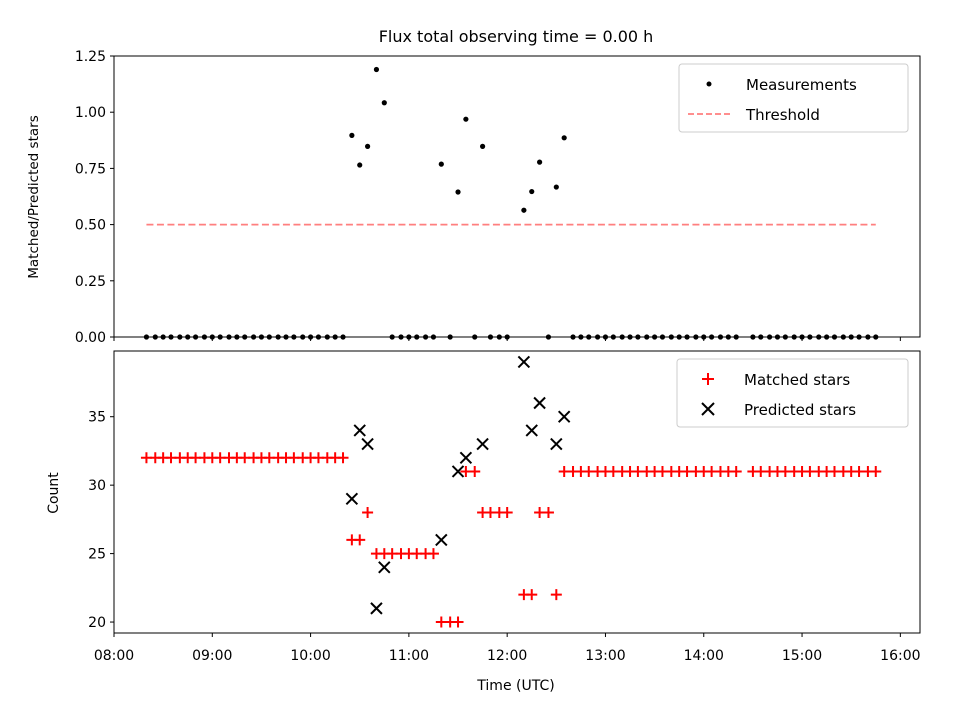  Describe the element at coordinates (802, 656) in the screenshot. I see `x-tick-label-time: 15:00` at that location.